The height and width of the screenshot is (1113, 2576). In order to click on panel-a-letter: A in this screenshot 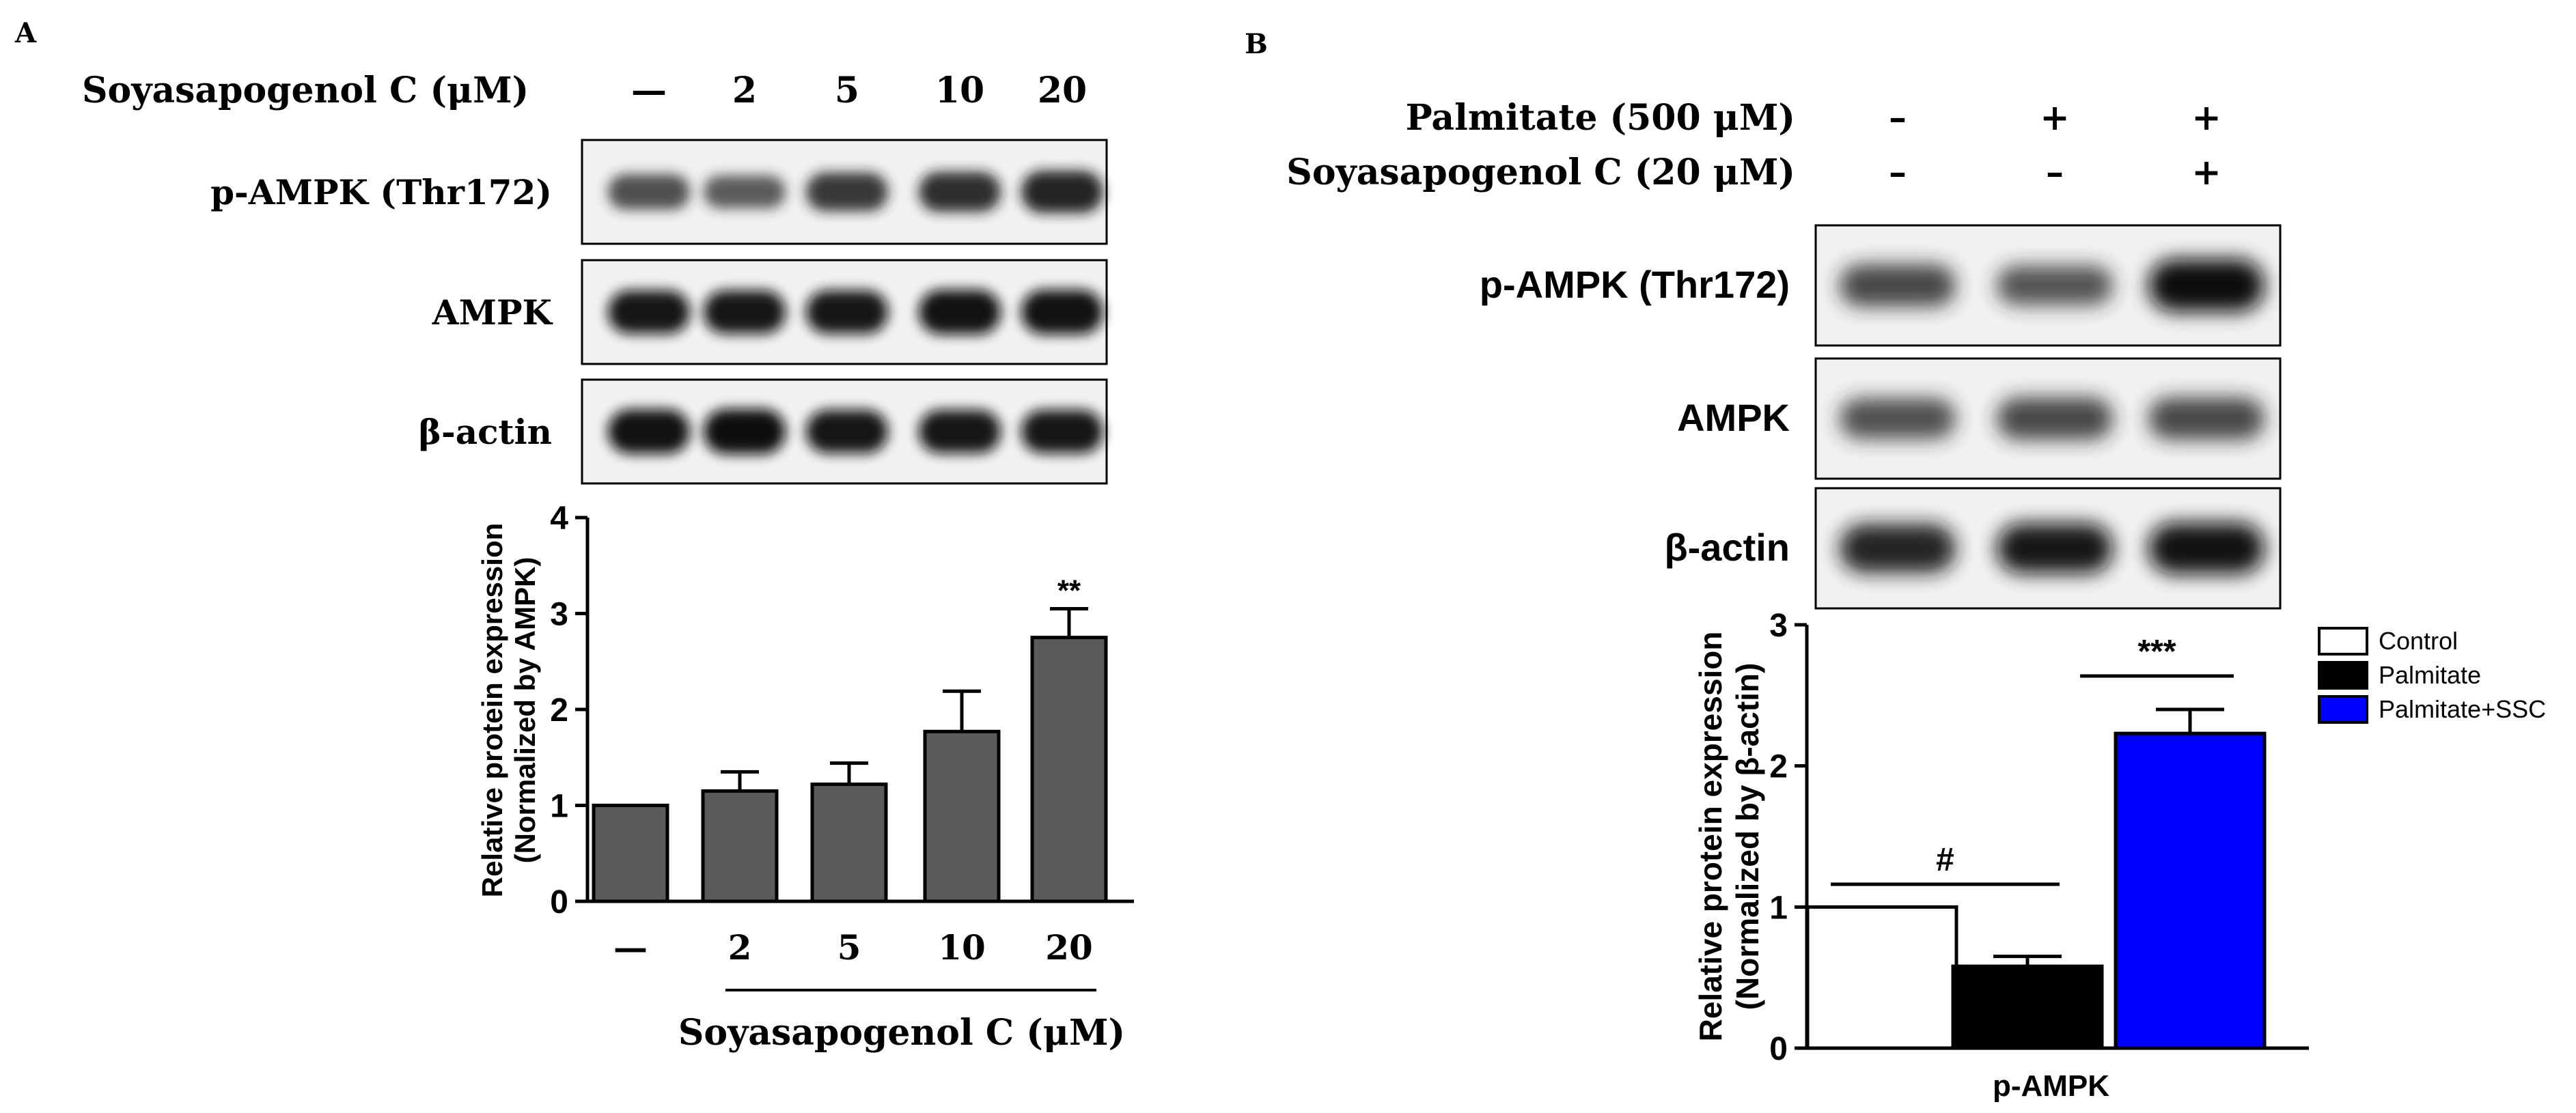, I will do `click(26, 33)`.